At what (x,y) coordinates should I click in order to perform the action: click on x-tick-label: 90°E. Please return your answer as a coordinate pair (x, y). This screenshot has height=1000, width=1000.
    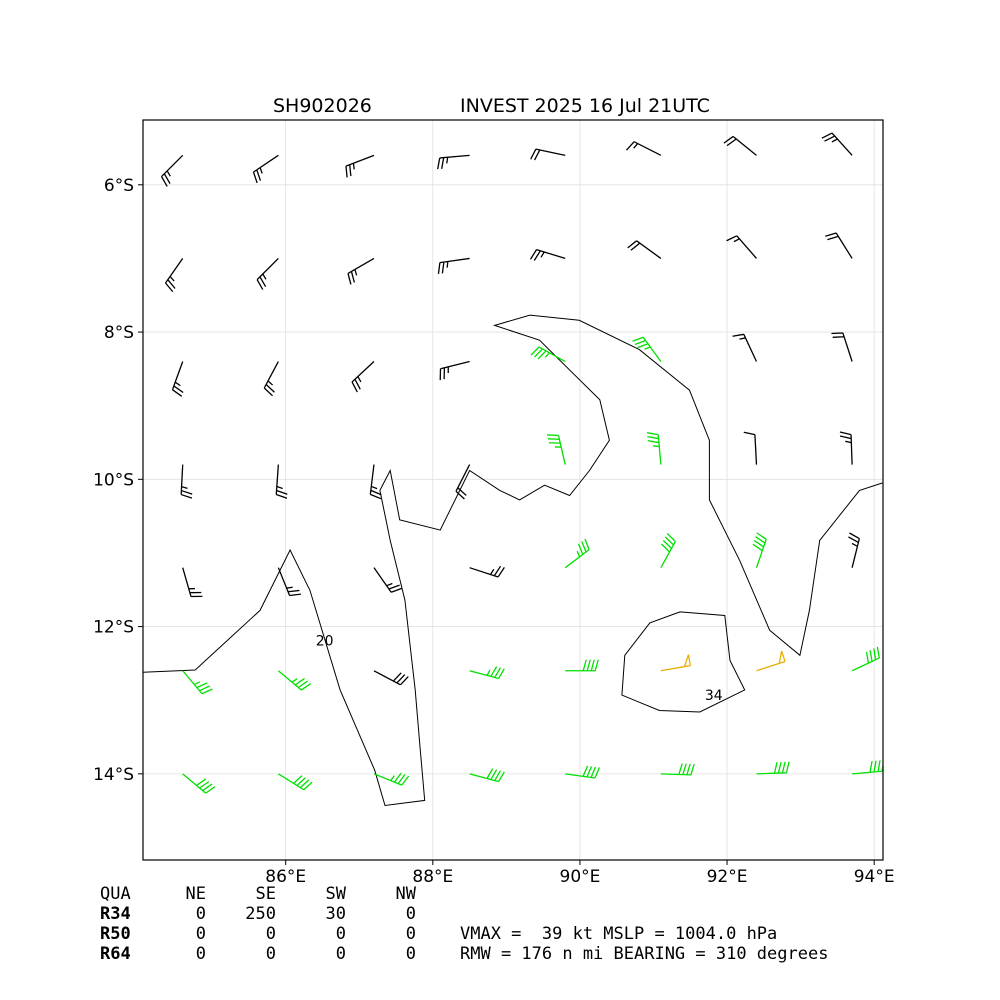
    Looking at the image, I should click on (580, 877).